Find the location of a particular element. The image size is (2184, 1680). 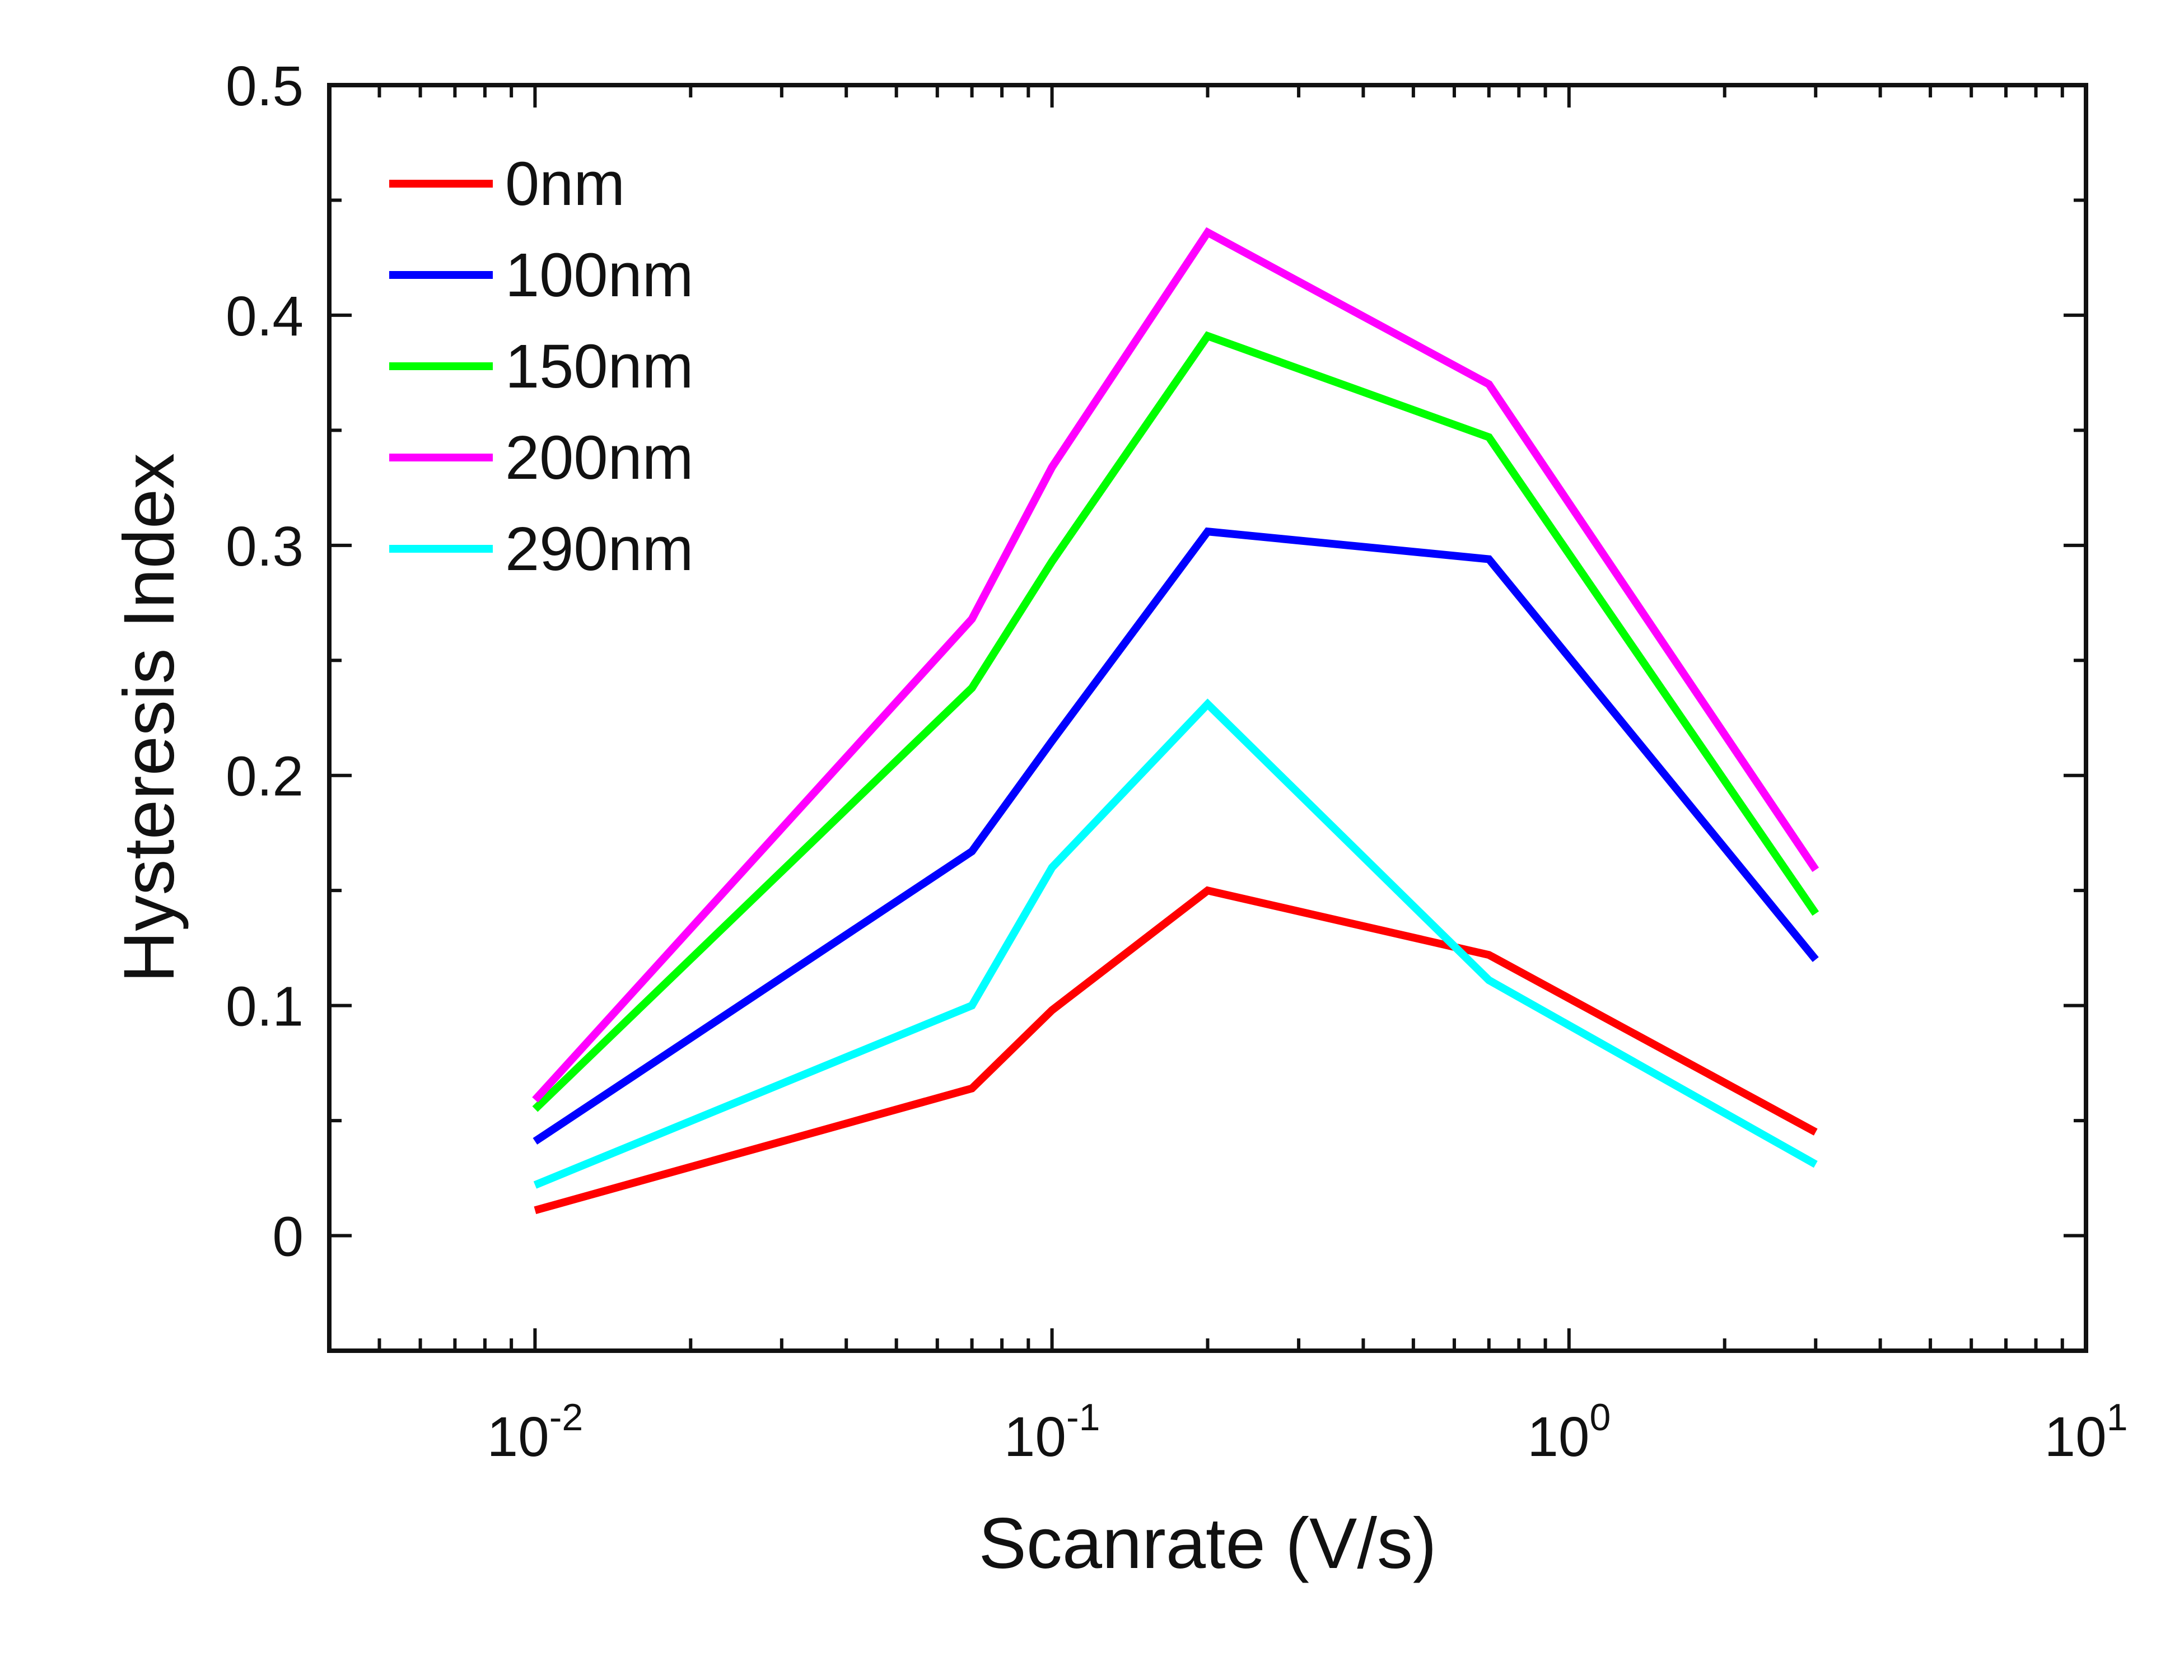

y-tick-label: 0.4 is located at coordinates (265, 317).